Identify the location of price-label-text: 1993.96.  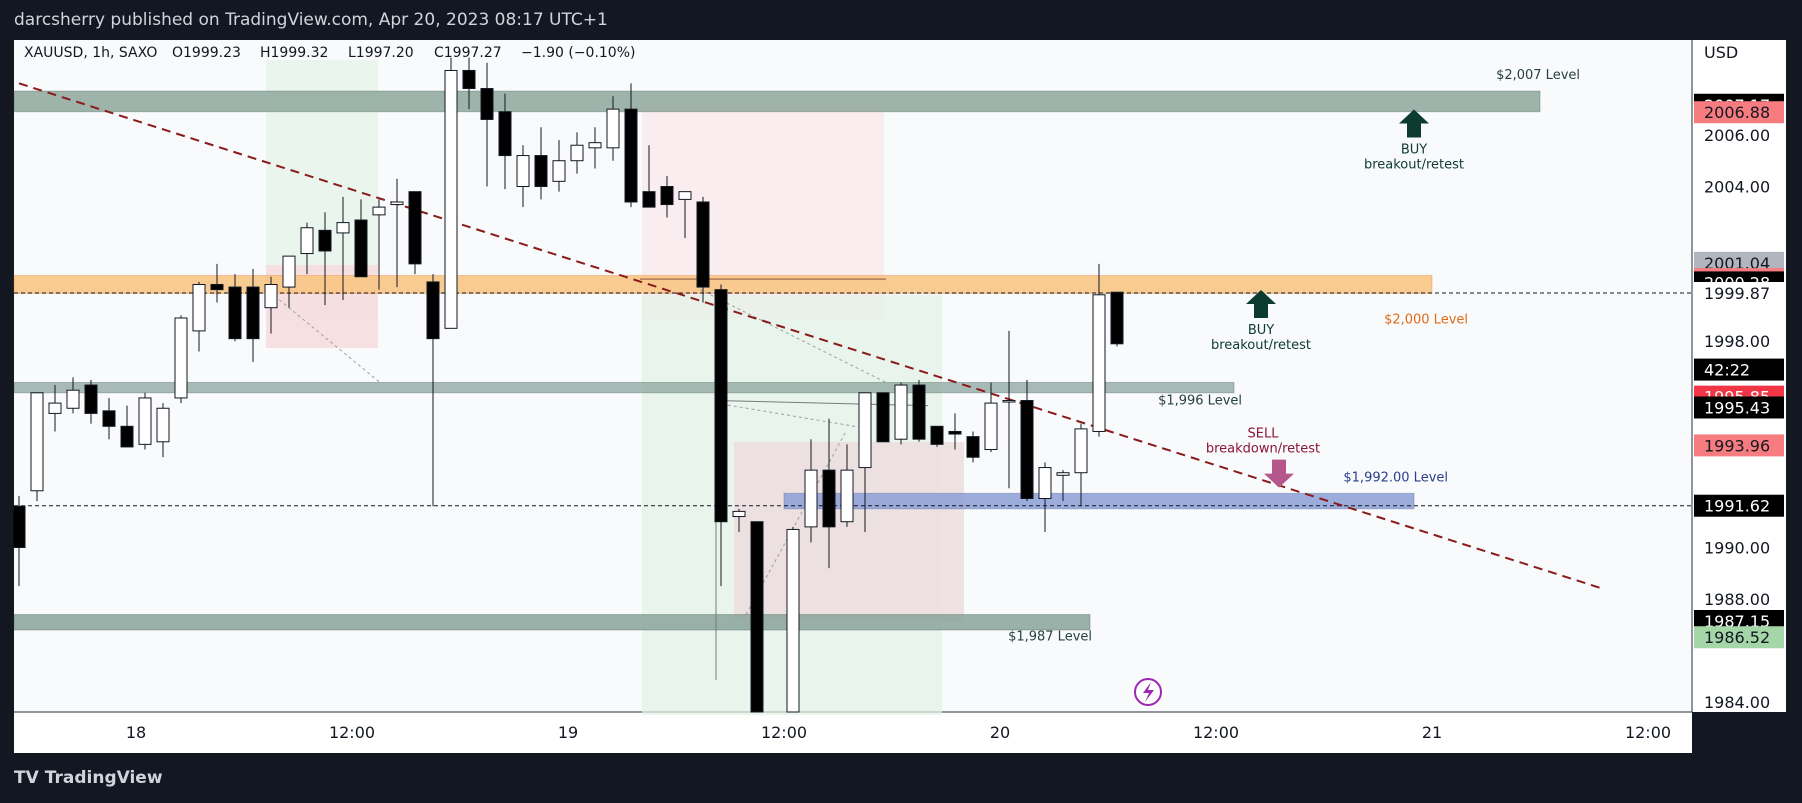
(1737, 445).